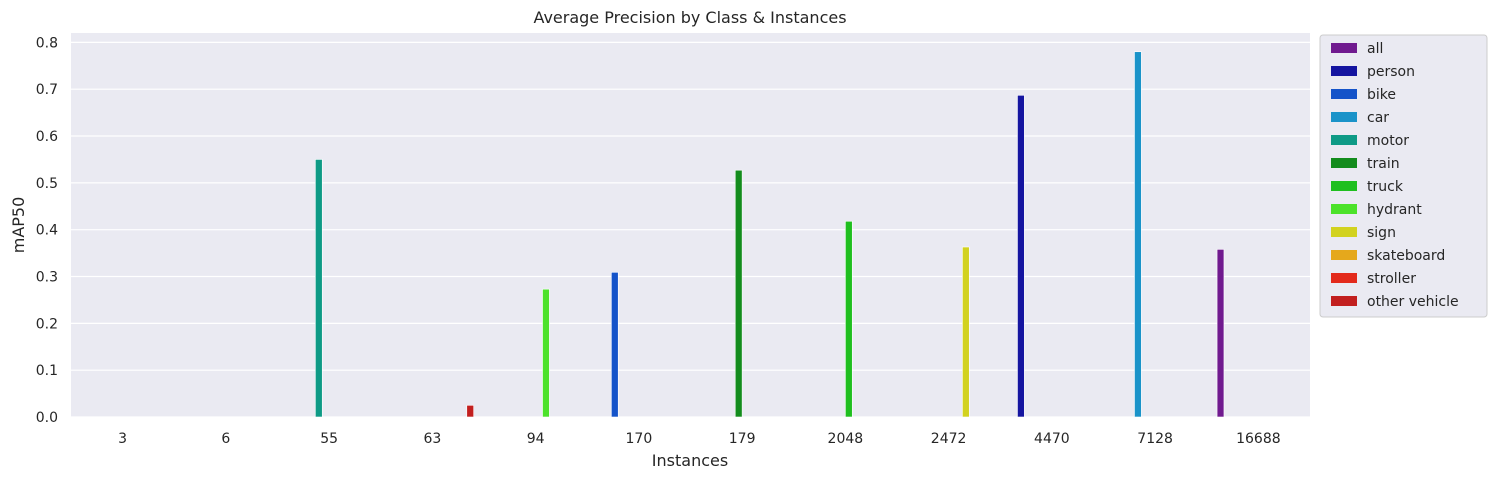  Describe the element at coordinates (546, 353) in the screenshot. I see `bar-hydrant` at that location.